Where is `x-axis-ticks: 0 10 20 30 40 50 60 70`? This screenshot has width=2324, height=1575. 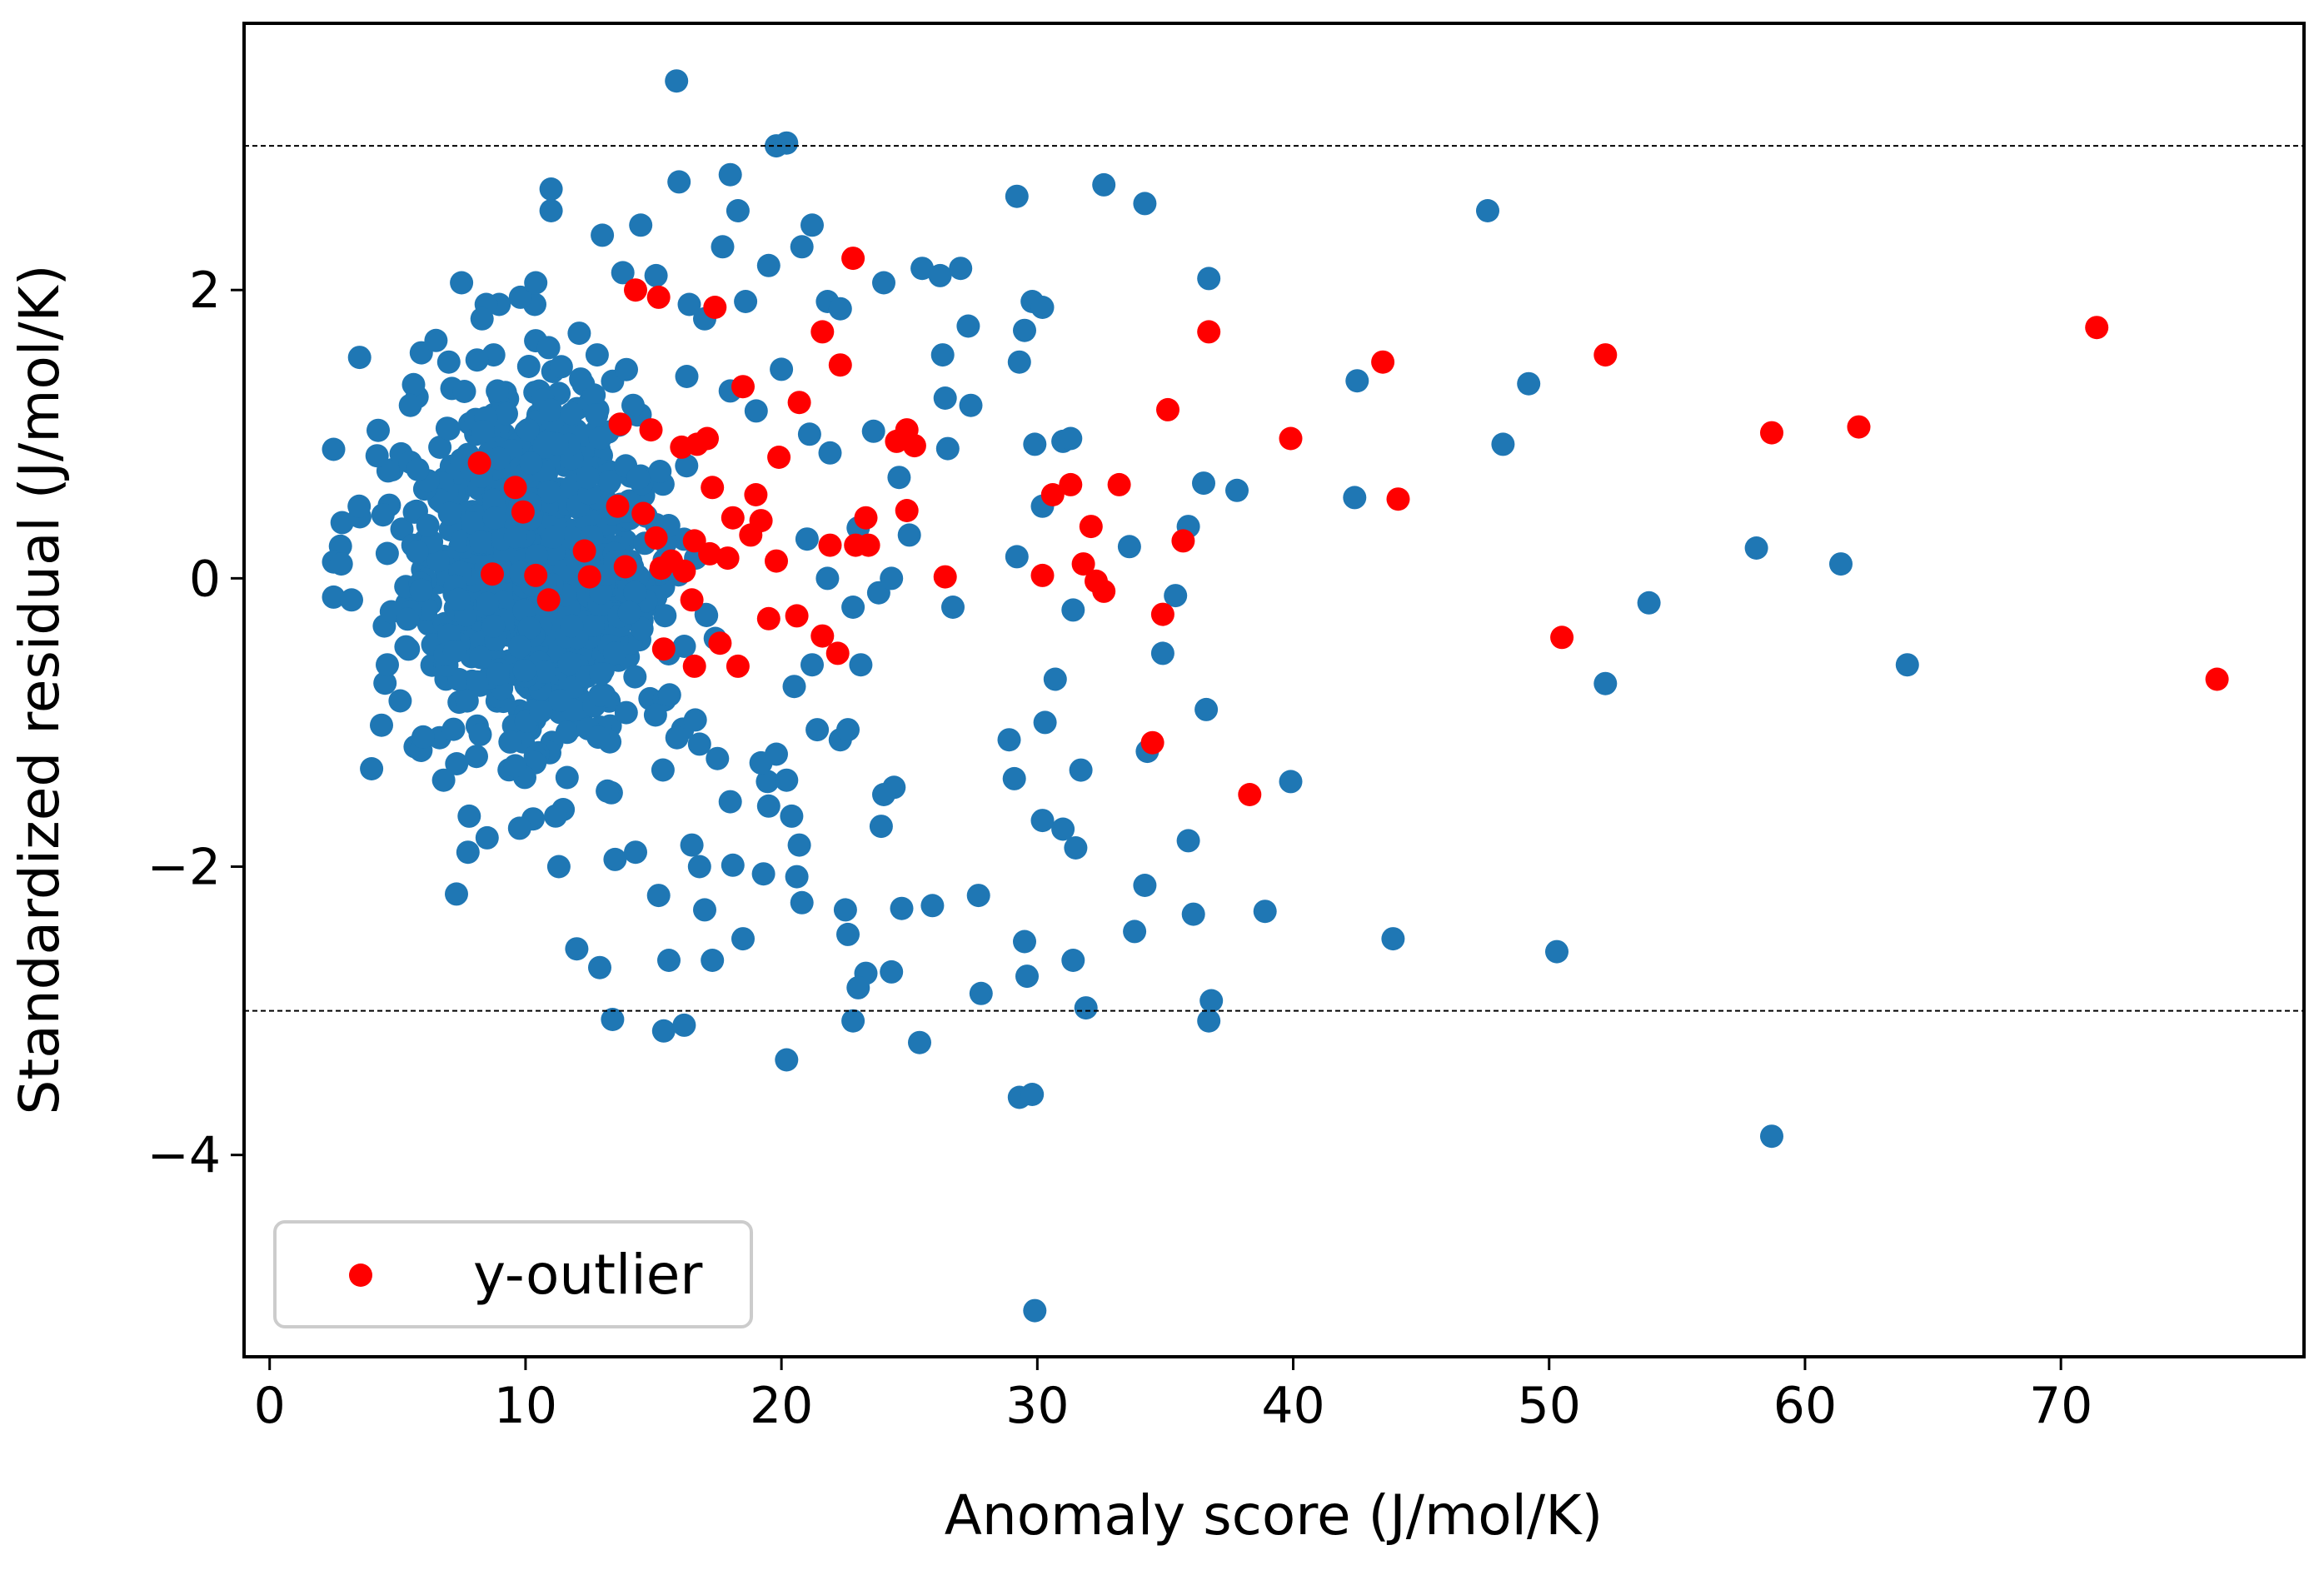 x-axis-ticks: 0 10 20 30 40 50 60 70 is located at coordinates (1173, 1396).